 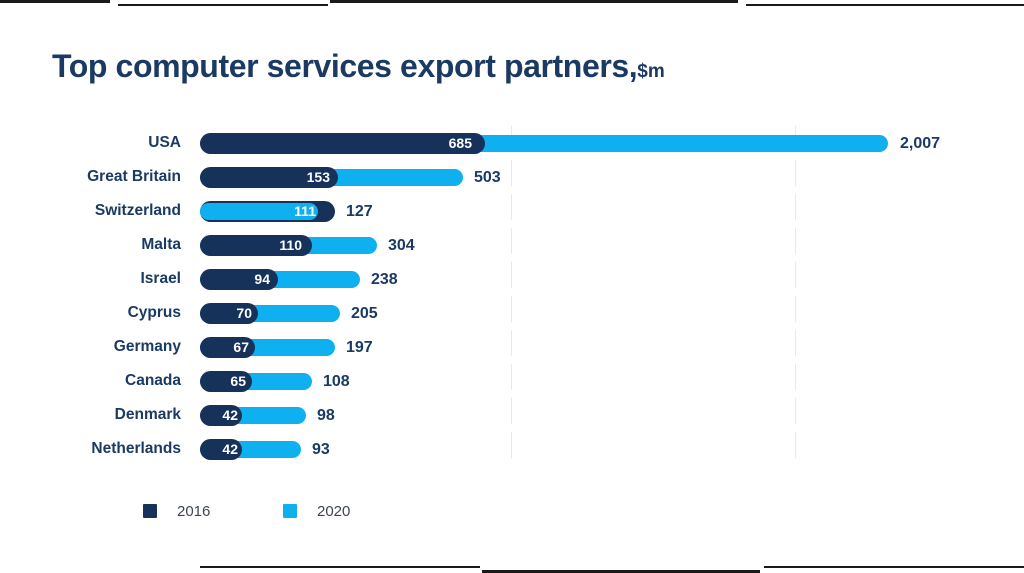 I want to click on page-title-text: Top computer services export partners,, so click(x=345, y=66).